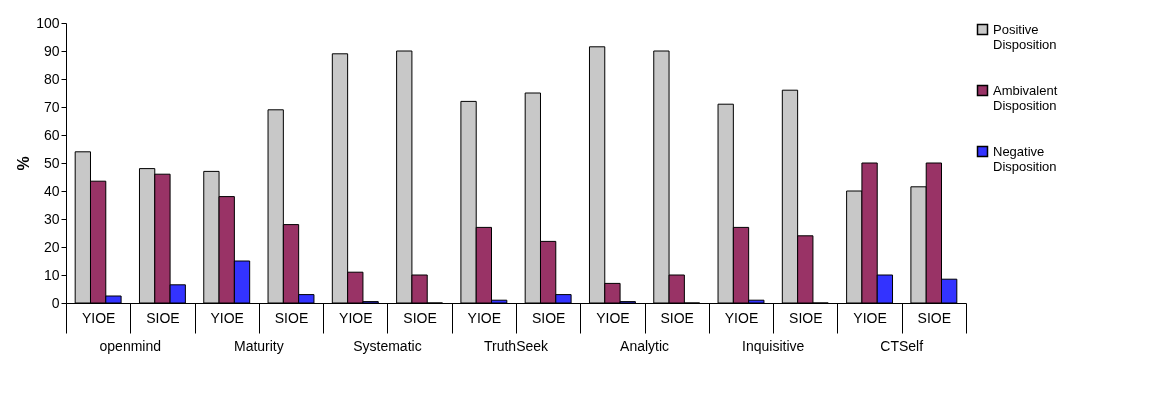 This screenshot has height=412, width=1167. Describe the element at coordinates (258, 346) in the screenshot. I see `text: Maturity` at that location.